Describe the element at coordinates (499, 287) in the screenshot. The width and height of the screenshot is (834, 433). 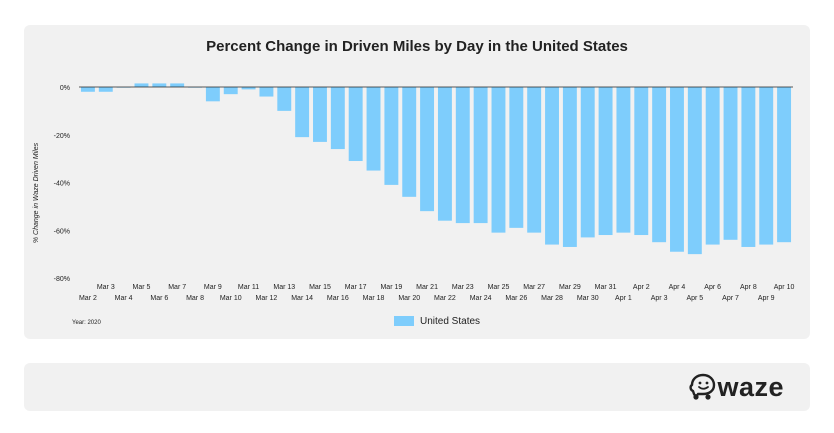
I see `x-tick-label: Mar 25` at that location.